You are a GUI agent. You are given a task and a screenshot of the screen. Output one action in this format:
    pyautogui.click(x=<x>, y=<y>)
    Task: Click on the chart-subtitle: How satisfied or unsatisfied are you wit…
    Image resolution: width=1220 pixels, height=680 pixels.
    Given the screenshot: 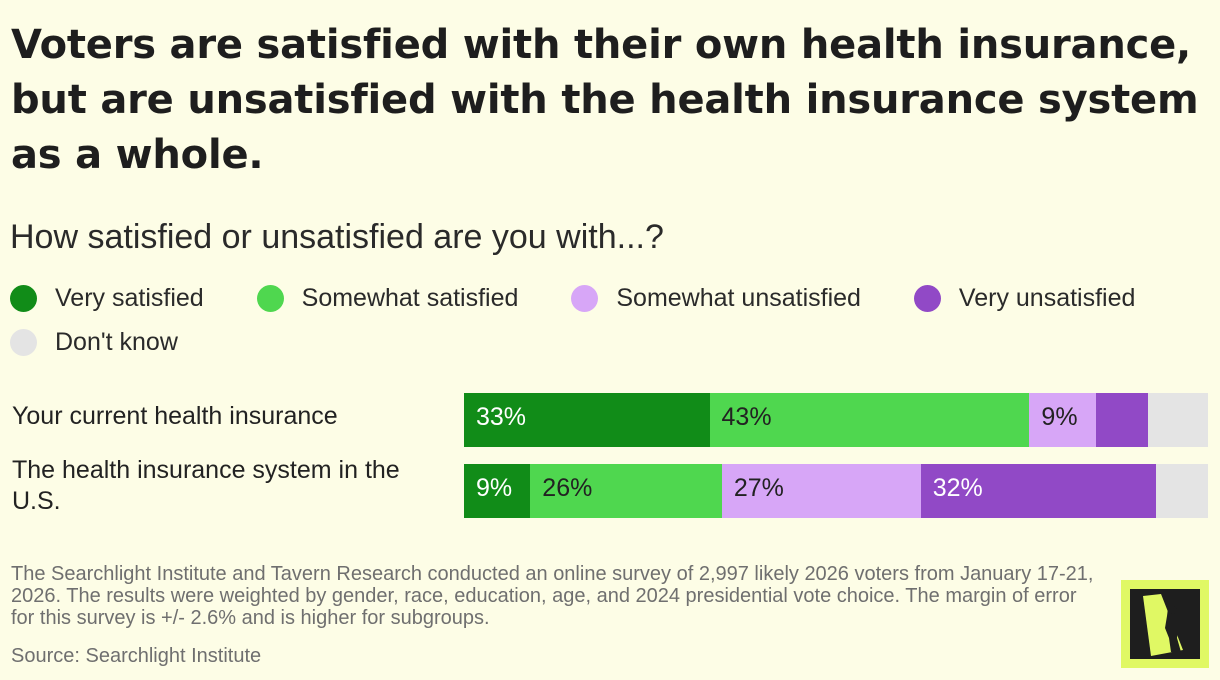 What is the action you would take?
    pyautogui.click(x=337, y=237)
    